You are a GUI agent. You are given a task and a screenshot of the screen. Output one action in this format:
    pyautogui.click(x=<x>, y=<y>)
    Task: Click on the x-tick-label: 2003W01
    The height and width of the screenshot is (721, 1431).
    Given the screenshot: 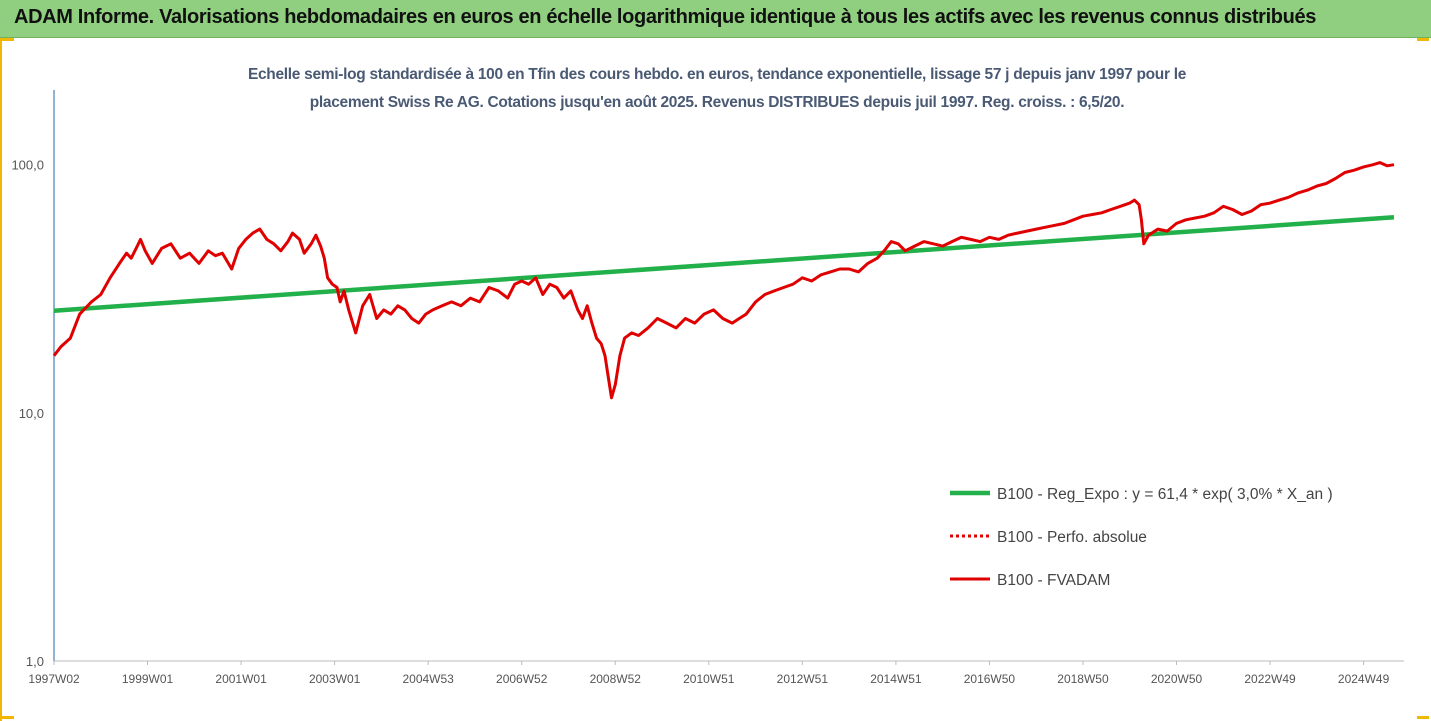 What is the action you would take?
    pyautogui.click(x=335, y=679)
    